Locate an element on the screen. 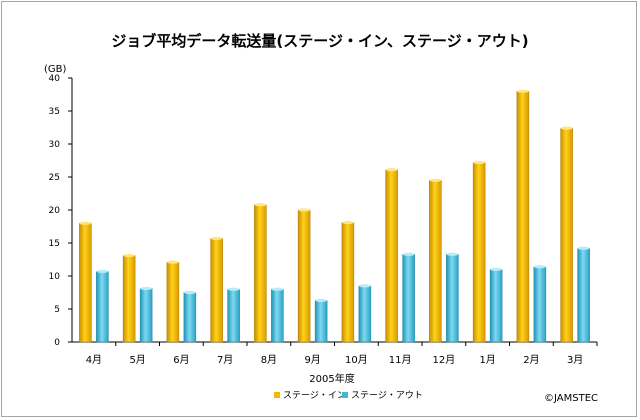 Image resolution: width=640 pixels, height=420 pixels. y-tick-label: 15 is located at coordinates (54, 244).